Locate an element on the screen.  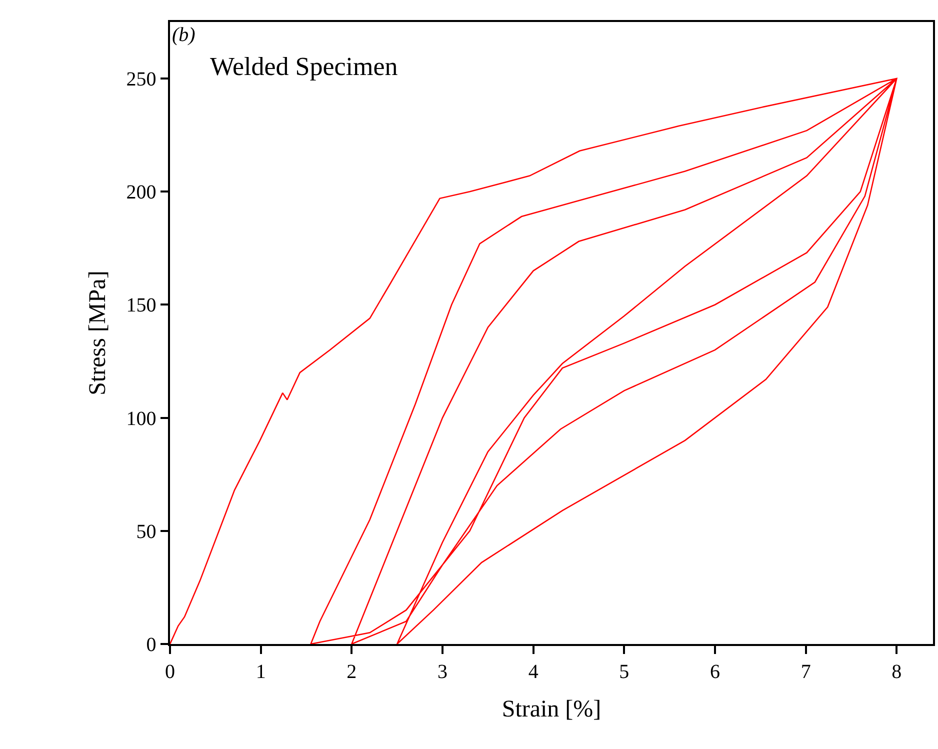
x-tick-label: 7 is located at coordinates (805, 671).